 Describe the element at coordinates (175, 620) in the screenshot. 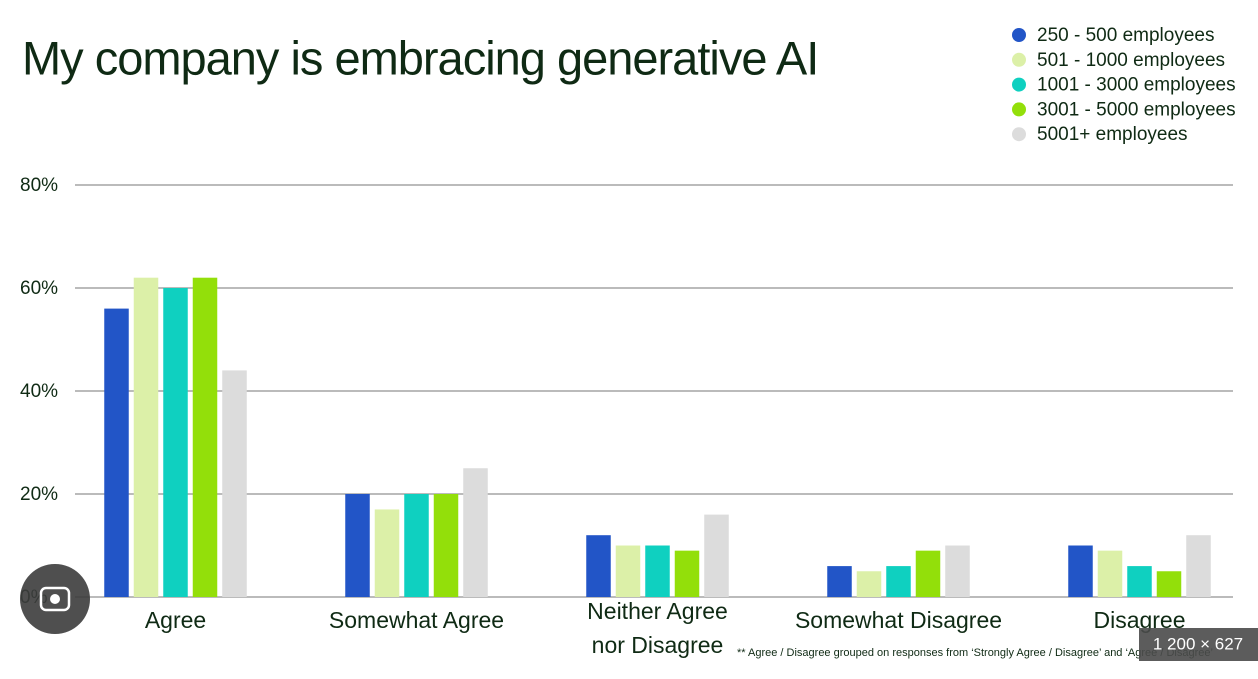

I see `x-tick-label: Agree` at that location.